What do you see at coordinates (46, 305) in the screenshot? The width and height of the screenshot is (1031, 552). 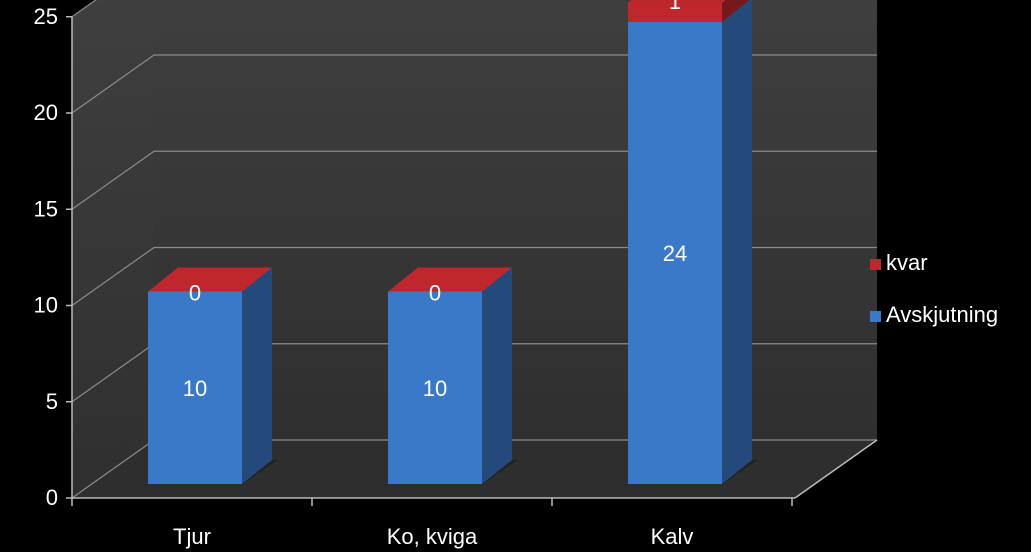 I see `y-tick-label: 10` at bounding box center [46, 305].